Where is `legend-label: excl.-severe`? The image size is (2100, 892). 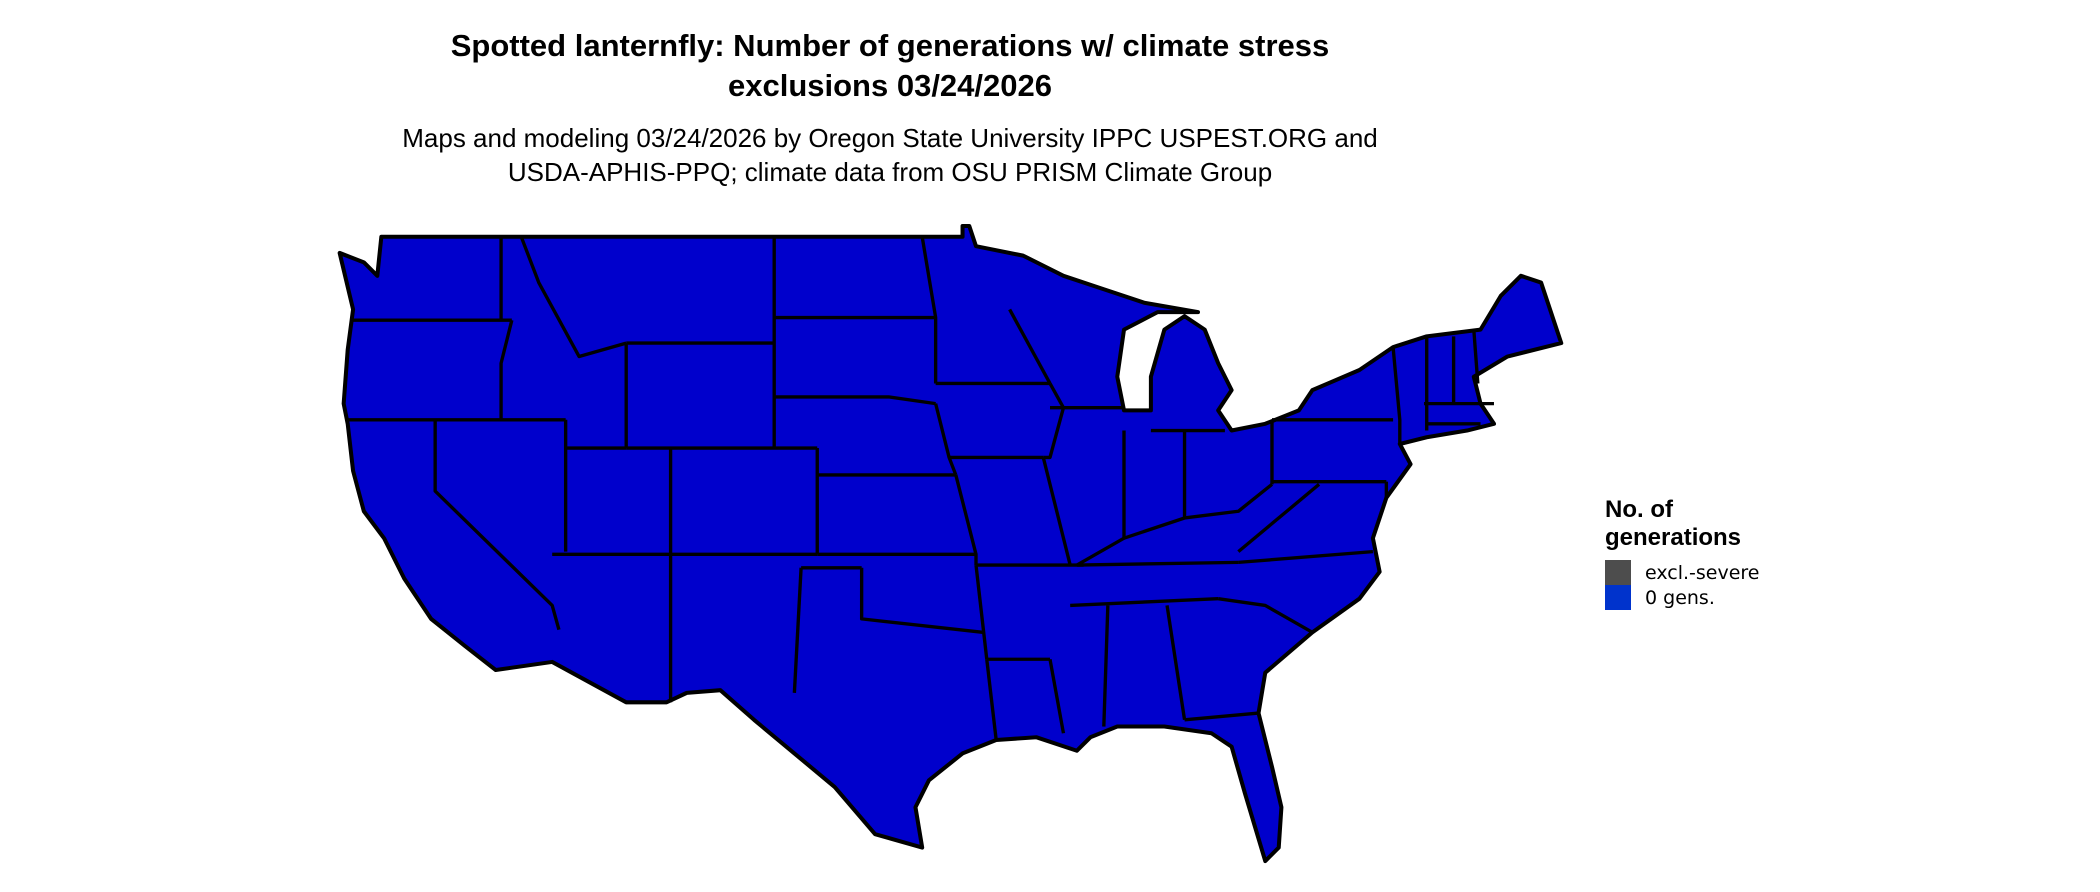 legend-label: excl.-severe is located at coordinates (1702, 572).